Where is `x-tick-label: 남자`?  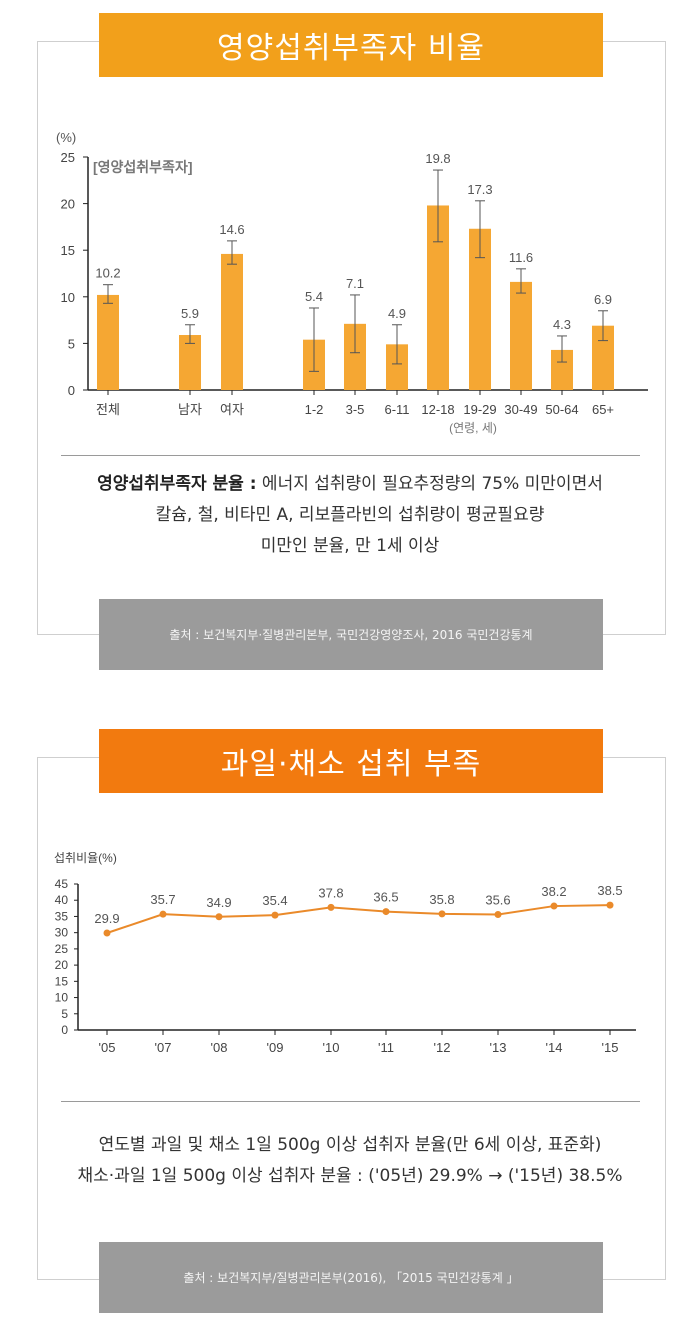
x-tick-label: 남자 is located at coordinates (190, 409).